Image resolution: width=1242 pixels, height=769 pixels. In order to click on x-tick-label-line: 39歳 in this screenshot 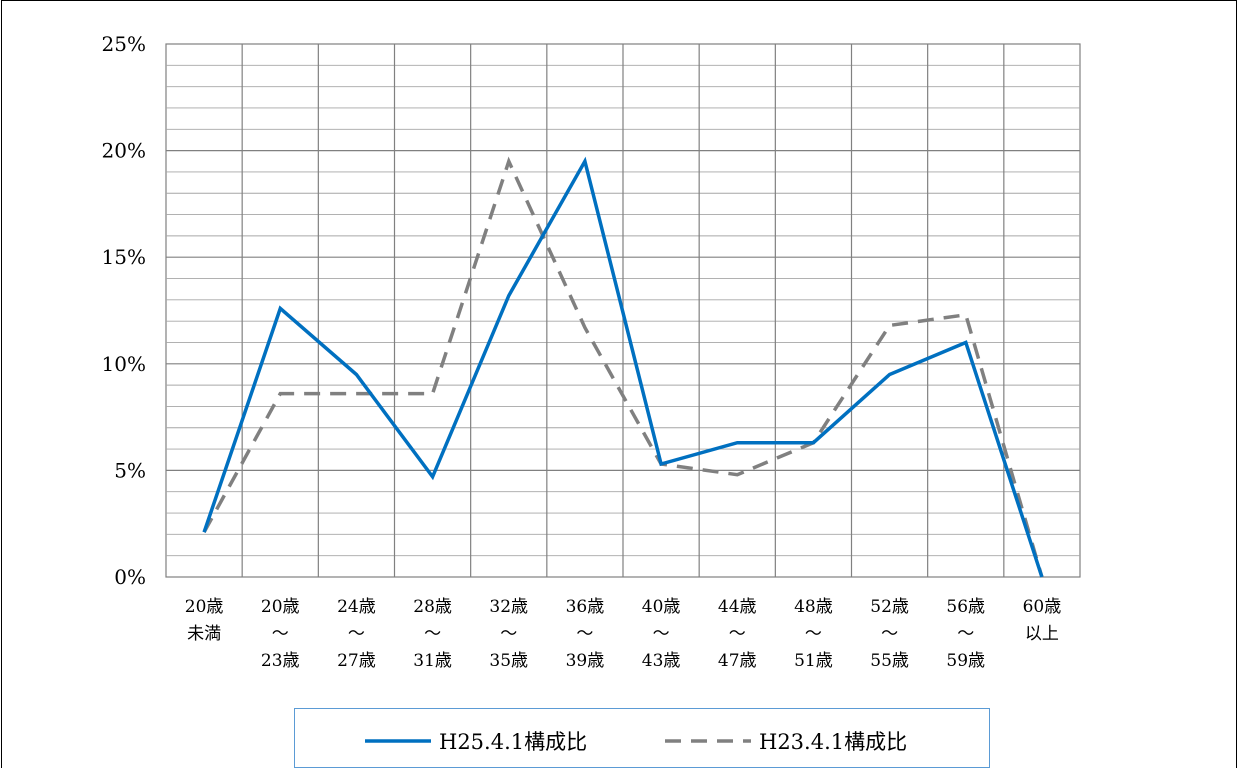, I will do `click(585, 661)`.